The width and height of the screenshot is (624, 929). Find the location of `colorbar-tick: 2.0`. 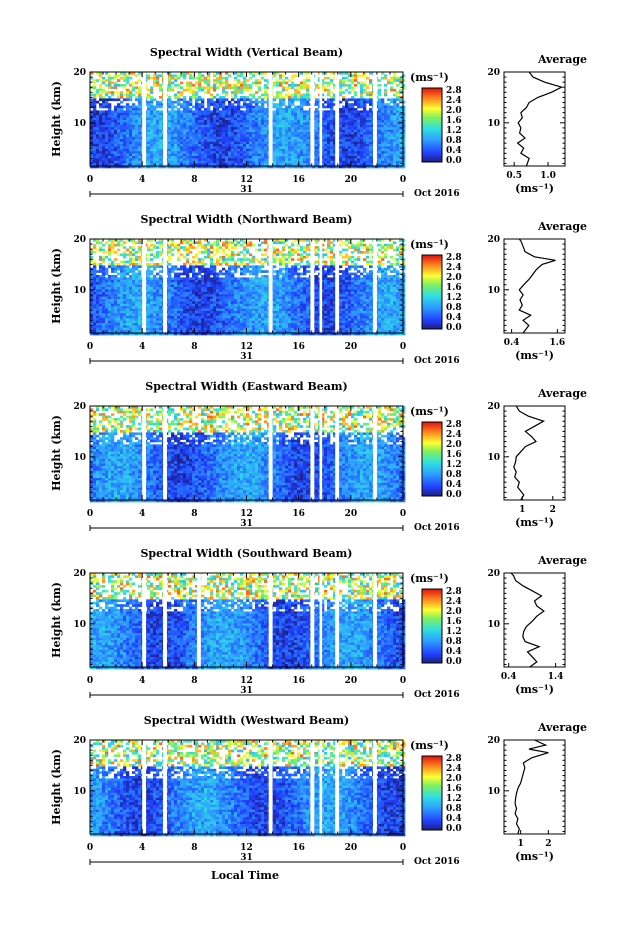

colorbar-tick: 2.0 is located at coordinates (454, 111).